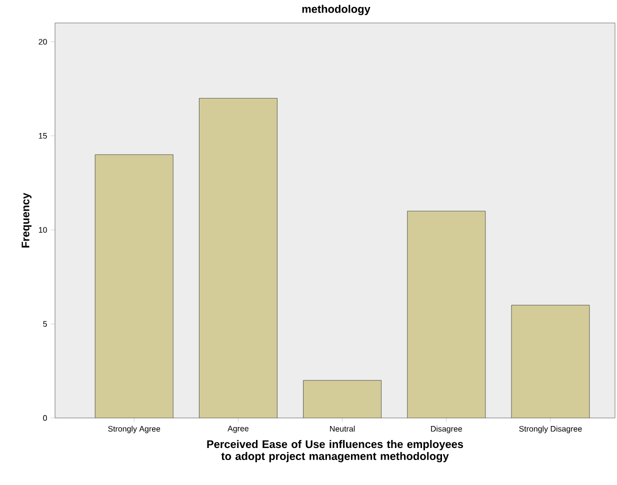 The height and width of the screenshot is (485, 617). I want to click on chart-title: methodology, so click(336, 10).